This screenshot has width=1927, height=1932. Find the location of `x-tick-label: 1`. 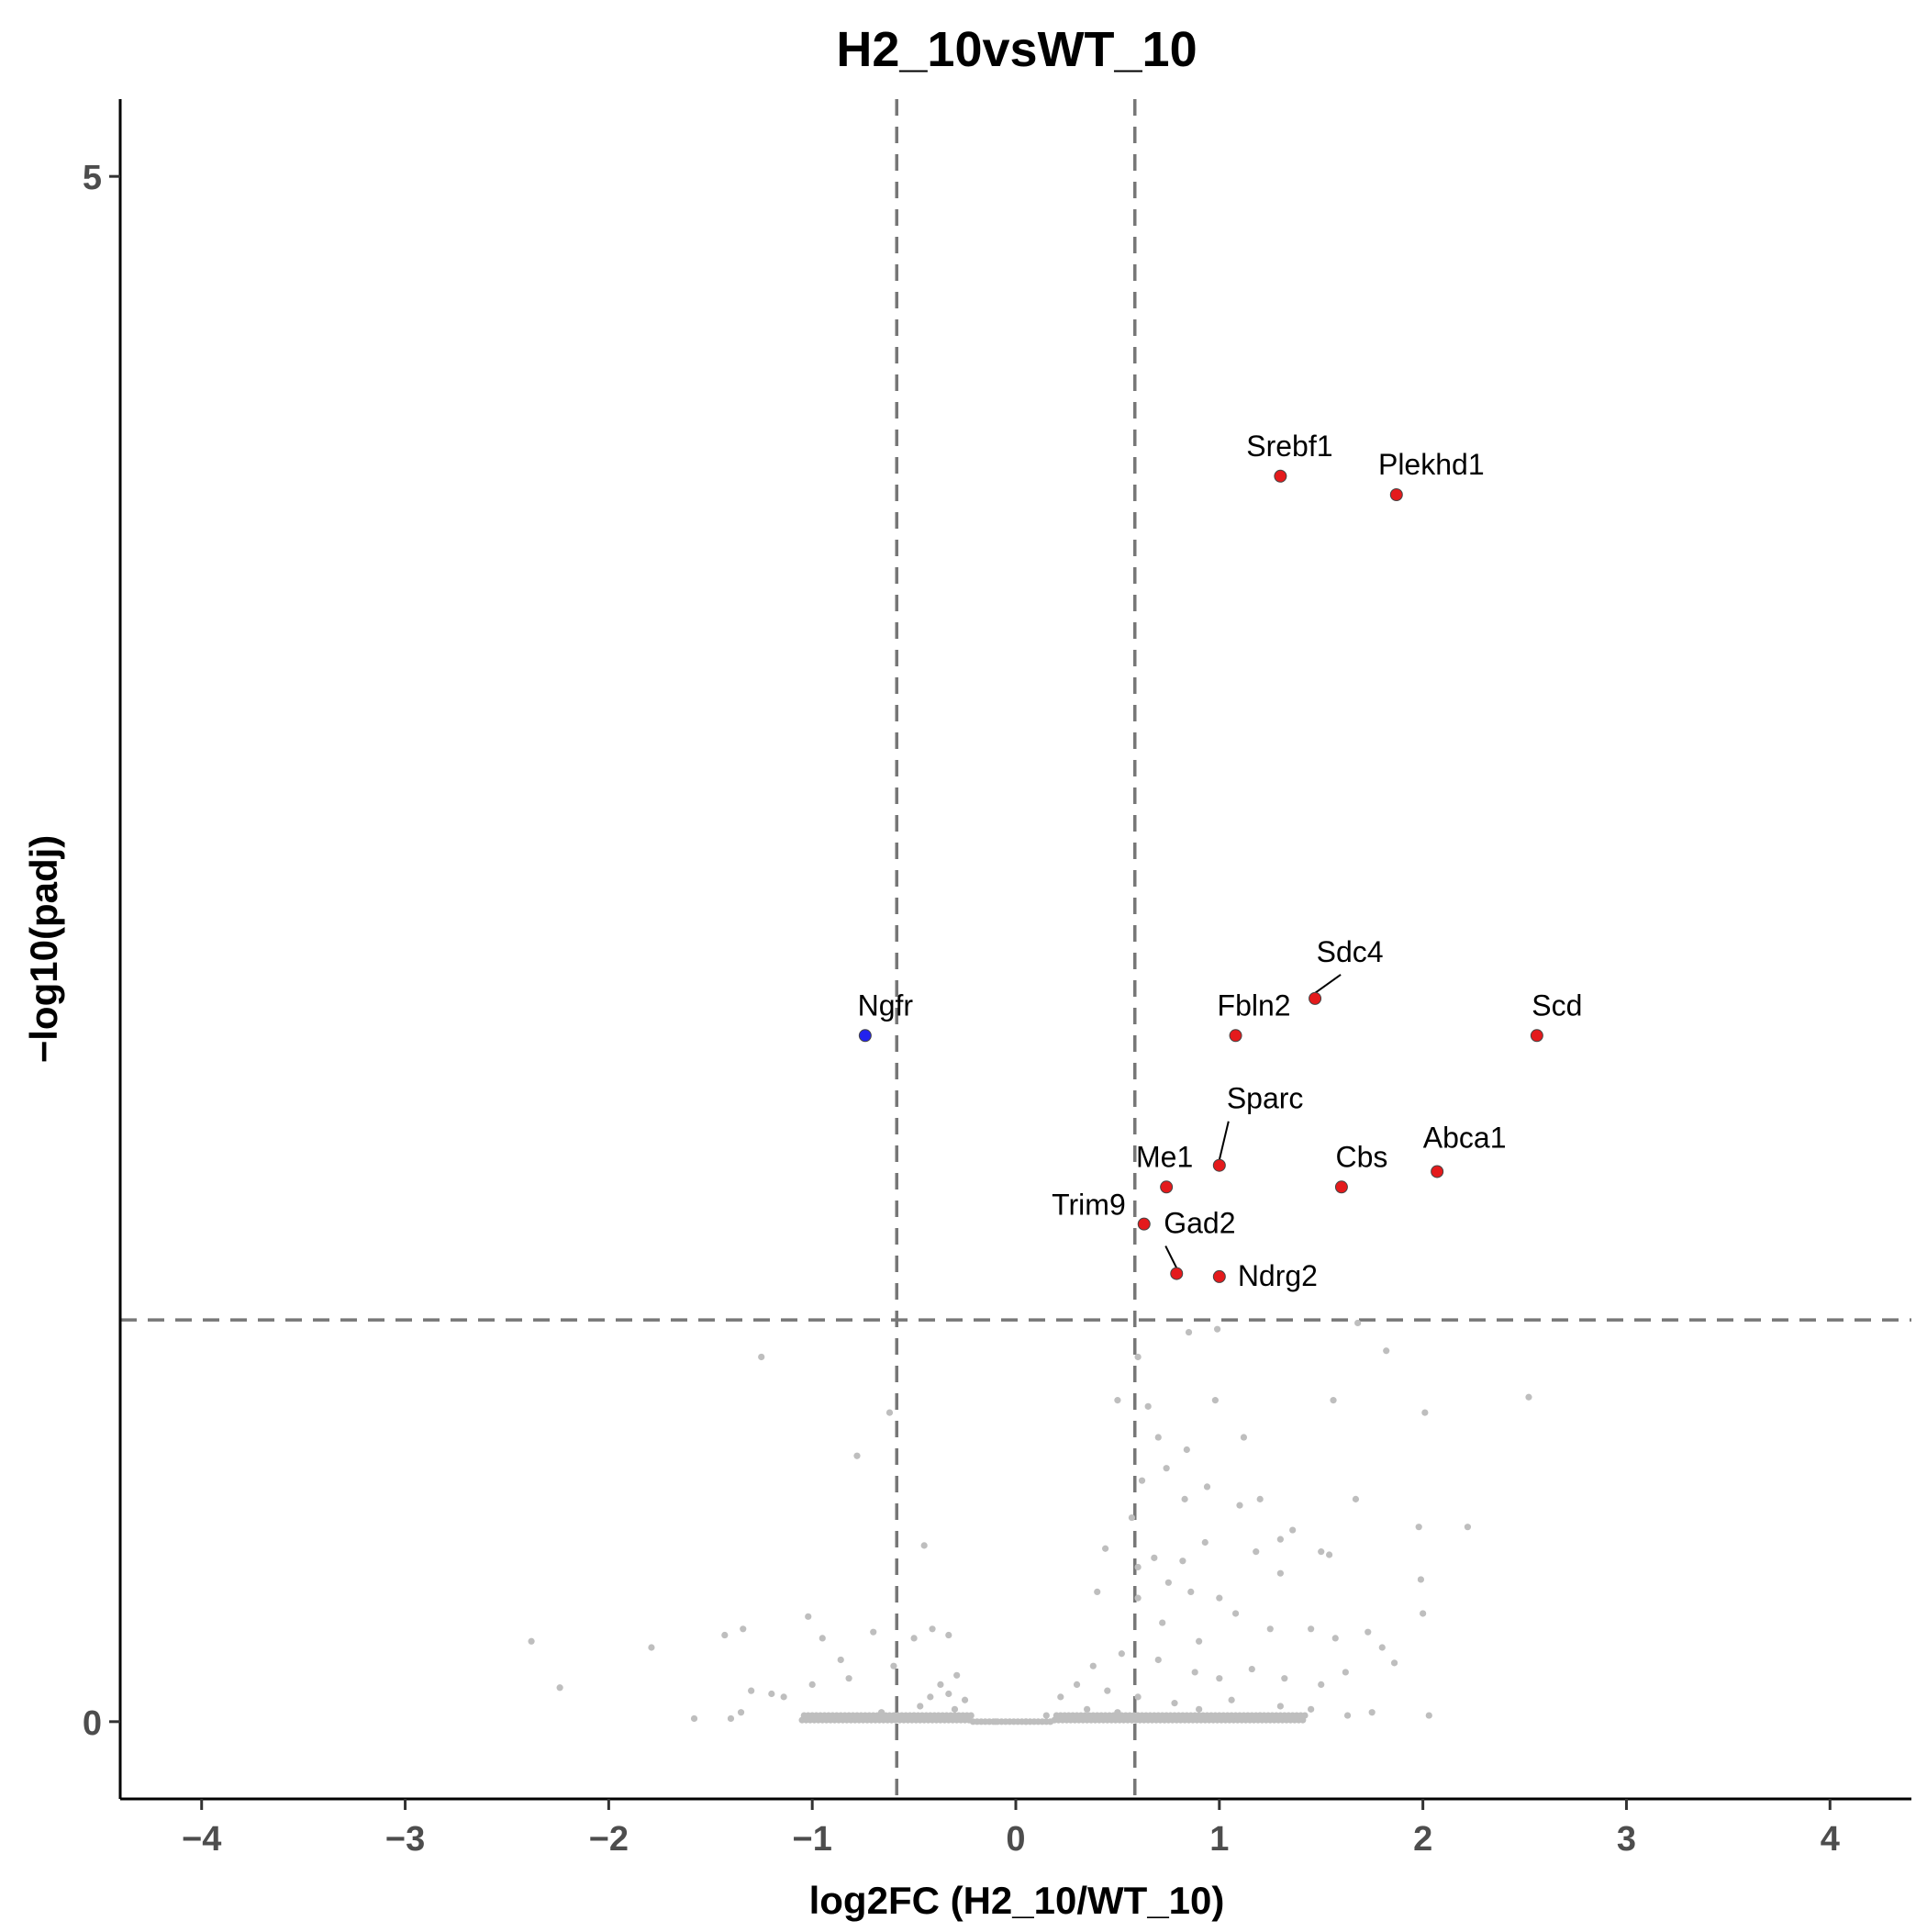

x-tick-label: 1 is located at coordinates (1219, 1839).